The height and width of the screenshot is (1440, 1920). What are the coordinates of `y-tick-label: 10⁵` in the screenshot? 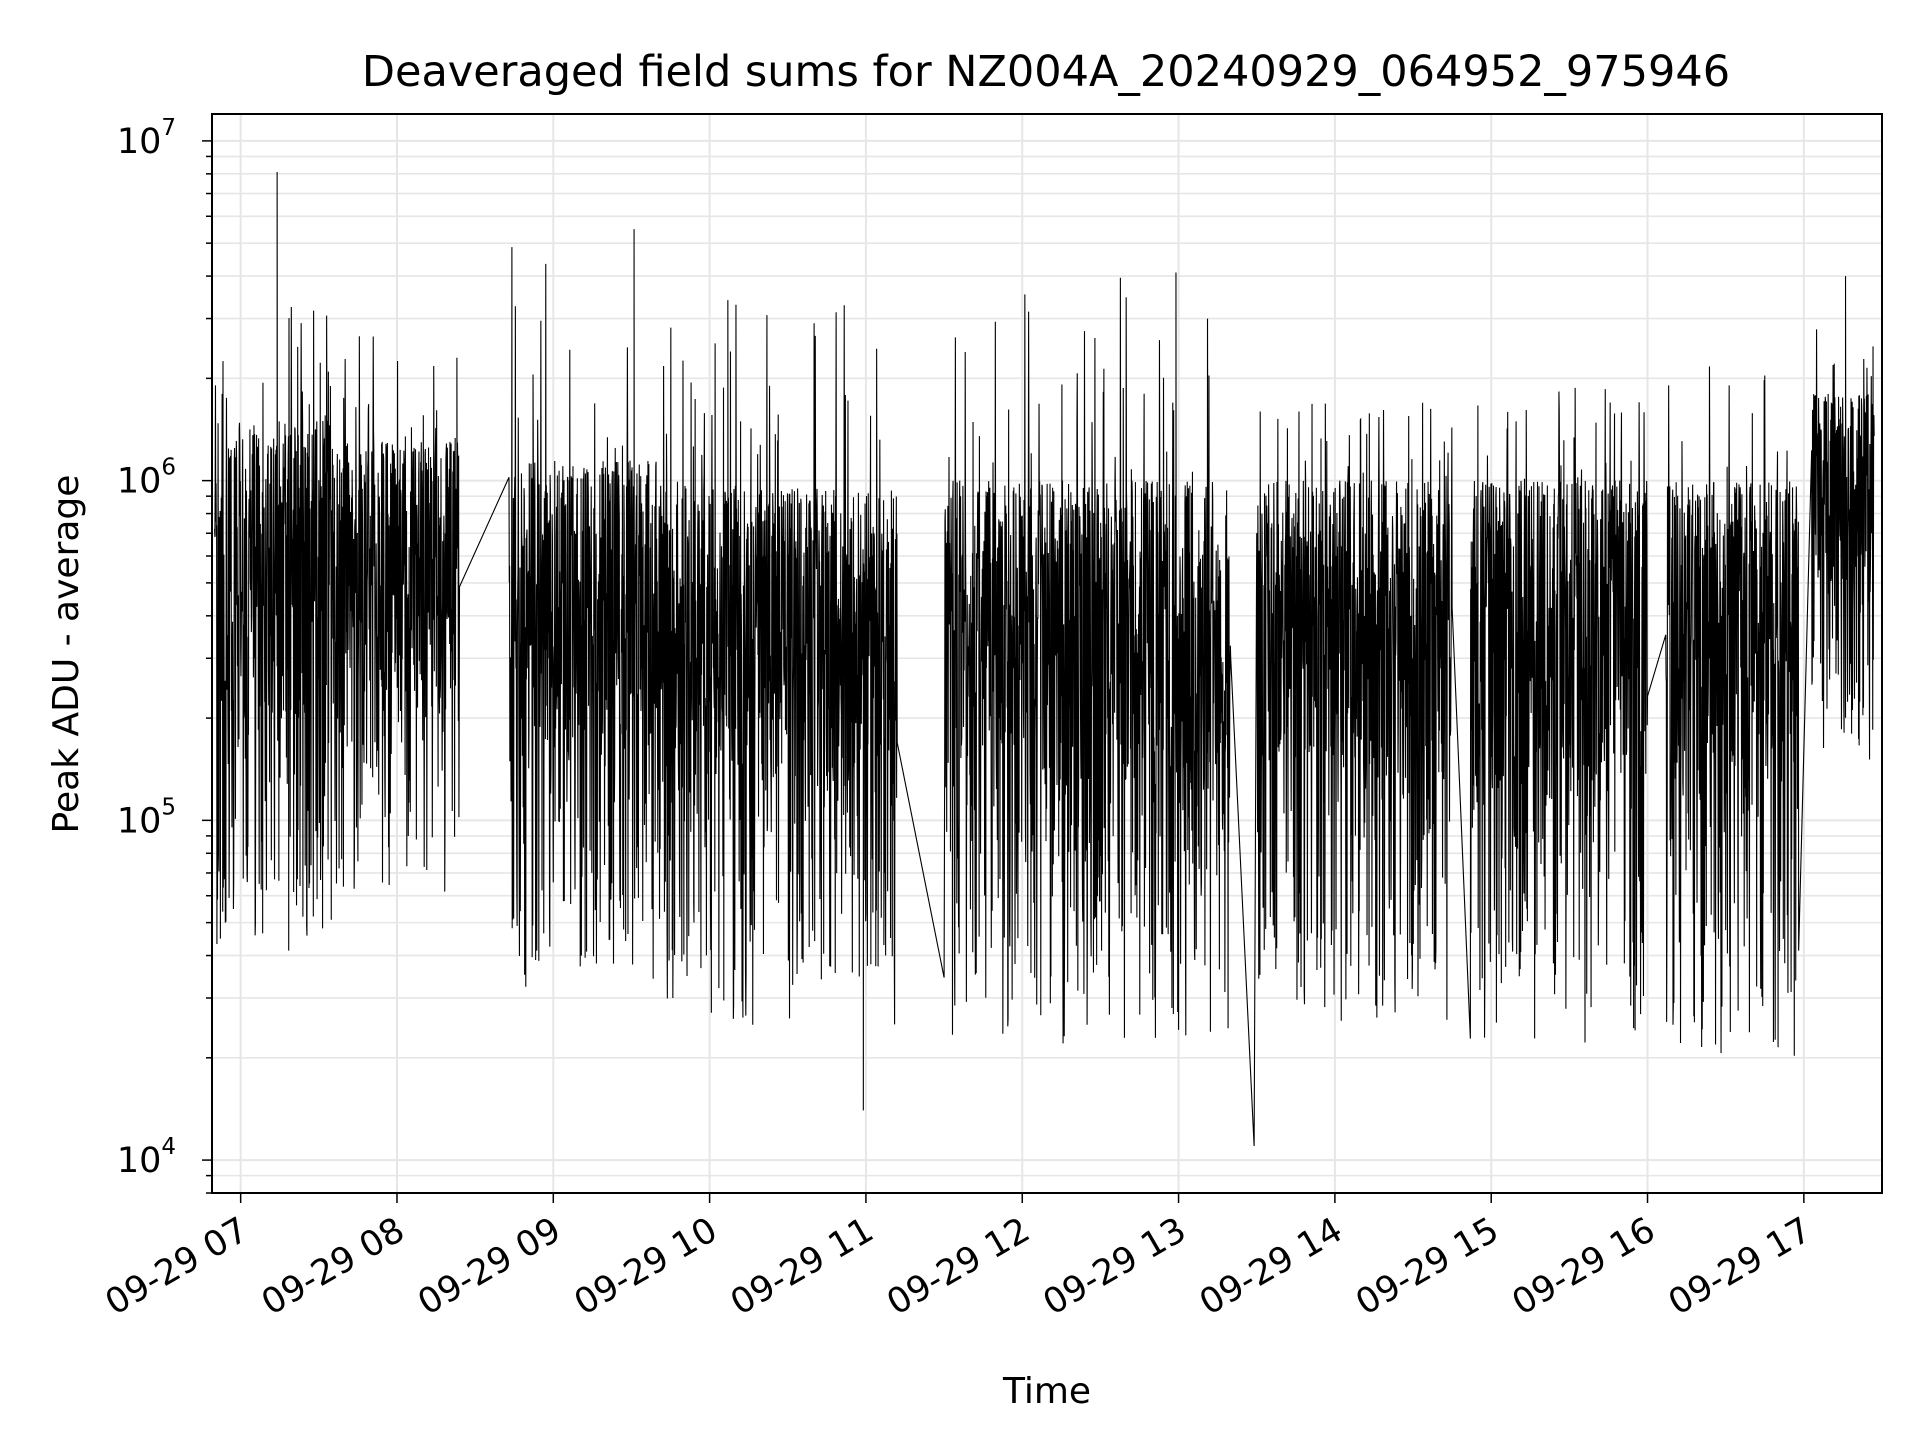 It's located at (146, 817).